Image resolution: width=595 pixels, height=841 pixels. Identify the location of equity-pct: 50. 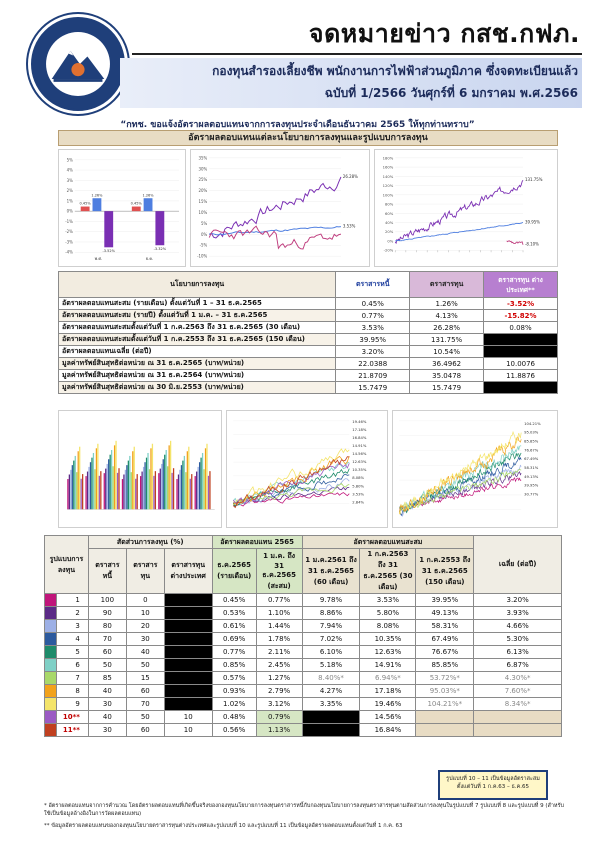
(145, 717).